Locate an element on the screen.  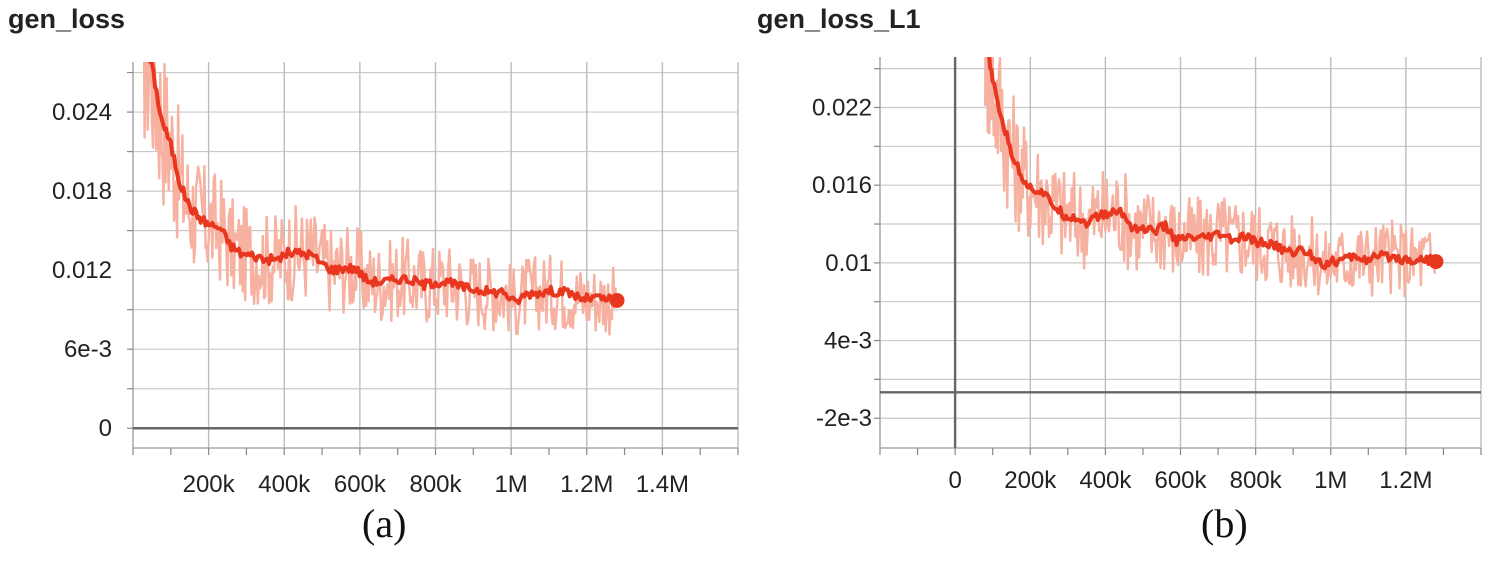
chart-caption: (a) is located at coordinates (384, 523).